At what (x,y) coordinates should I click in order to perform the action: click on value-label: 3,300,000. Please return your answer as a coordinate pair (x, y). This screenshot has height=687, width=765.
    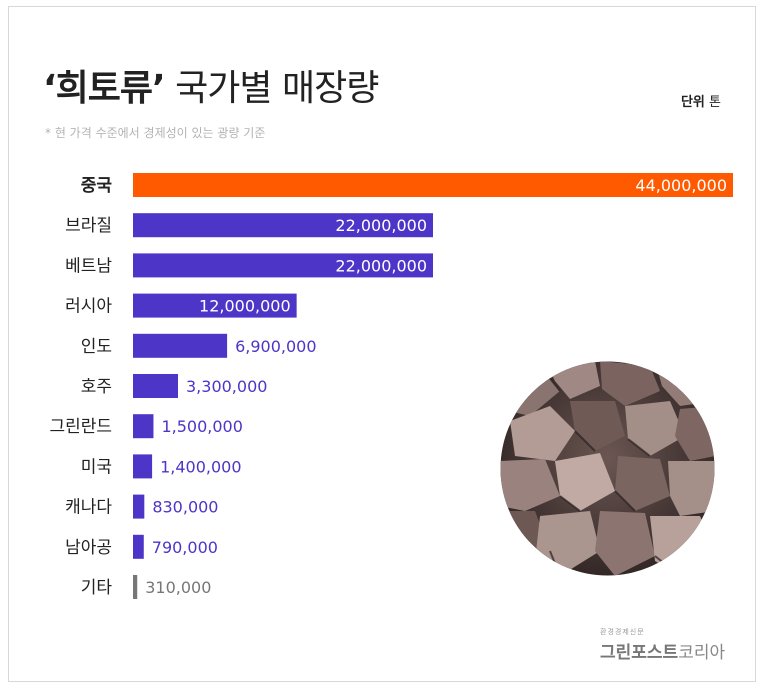
    Looking at the image, I should click on (226, 386).